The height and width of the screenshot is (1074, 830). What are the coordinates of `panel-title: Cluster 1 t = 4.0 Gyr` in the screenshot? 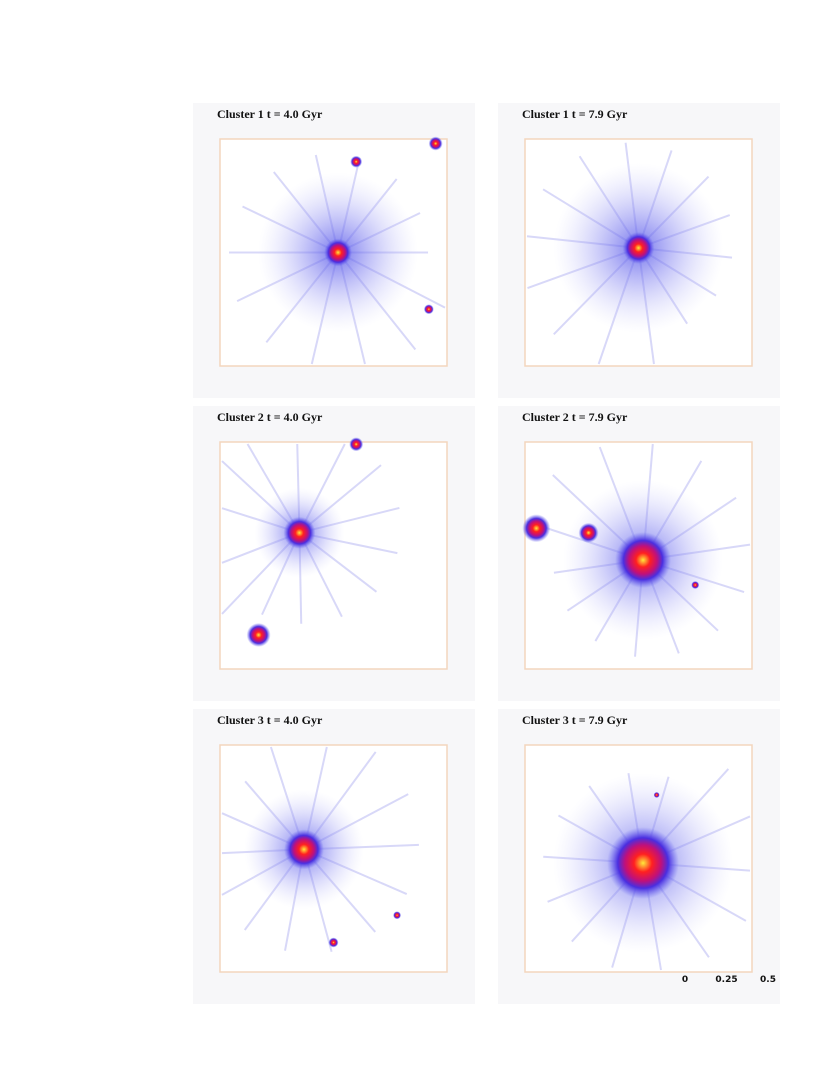 It's located at (270, 114).